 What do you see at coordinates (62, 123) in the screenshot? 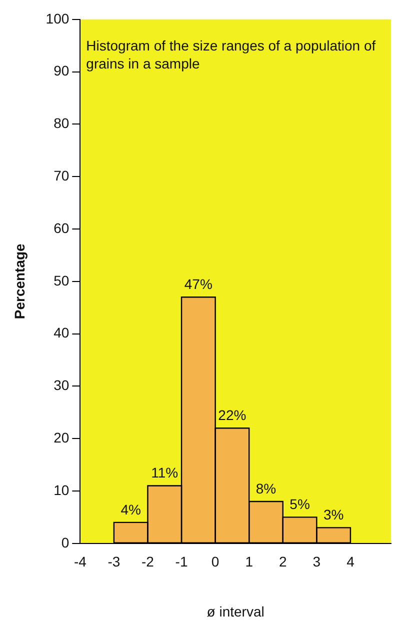
I see `y-tick-label: 80` at bounding box center [62, 123].